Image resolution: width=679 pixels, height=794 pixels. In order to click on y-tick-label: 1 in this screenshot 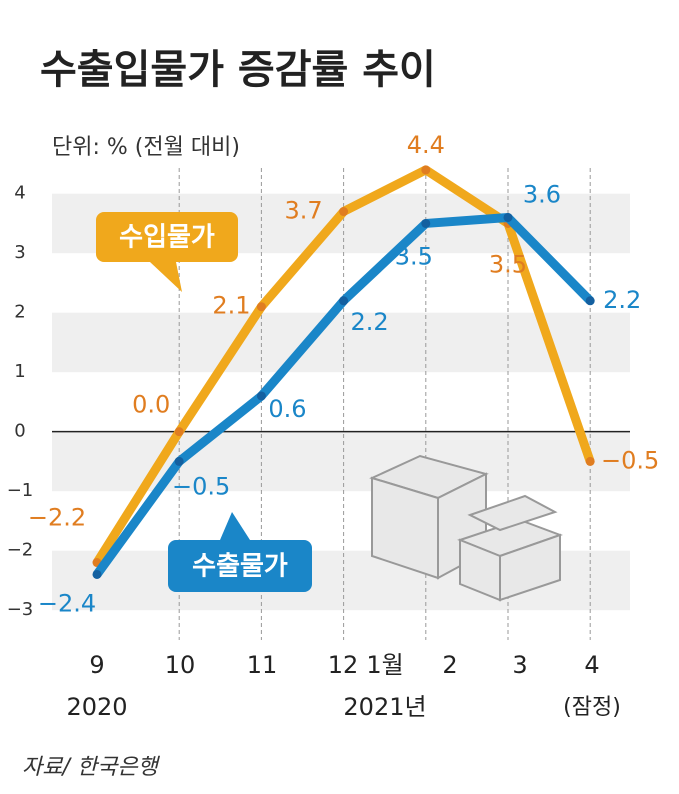, I will do `click(19, 371)`.